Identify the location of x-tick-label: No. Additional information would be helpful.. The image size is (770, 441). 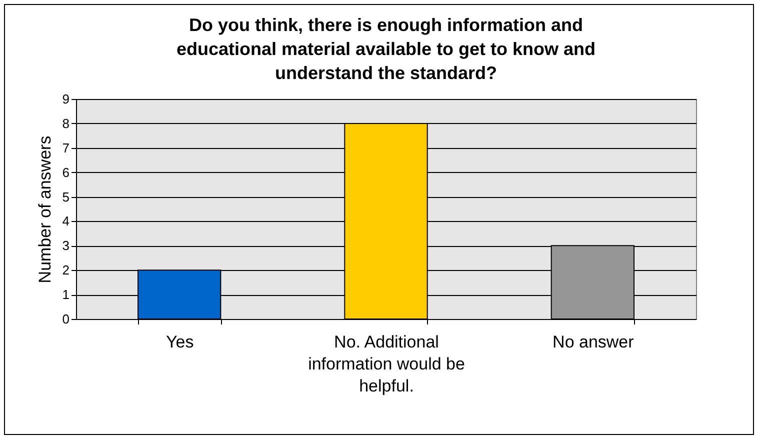
(386, 364).